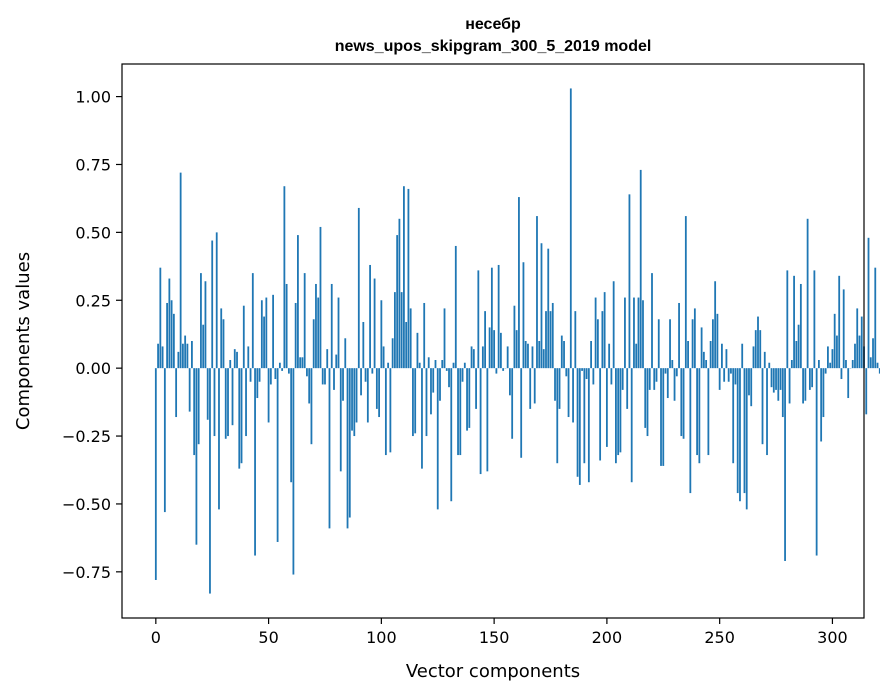 The image size is (880, 696). I want to click on y-tick-label: 0.75, so click(93, 164).